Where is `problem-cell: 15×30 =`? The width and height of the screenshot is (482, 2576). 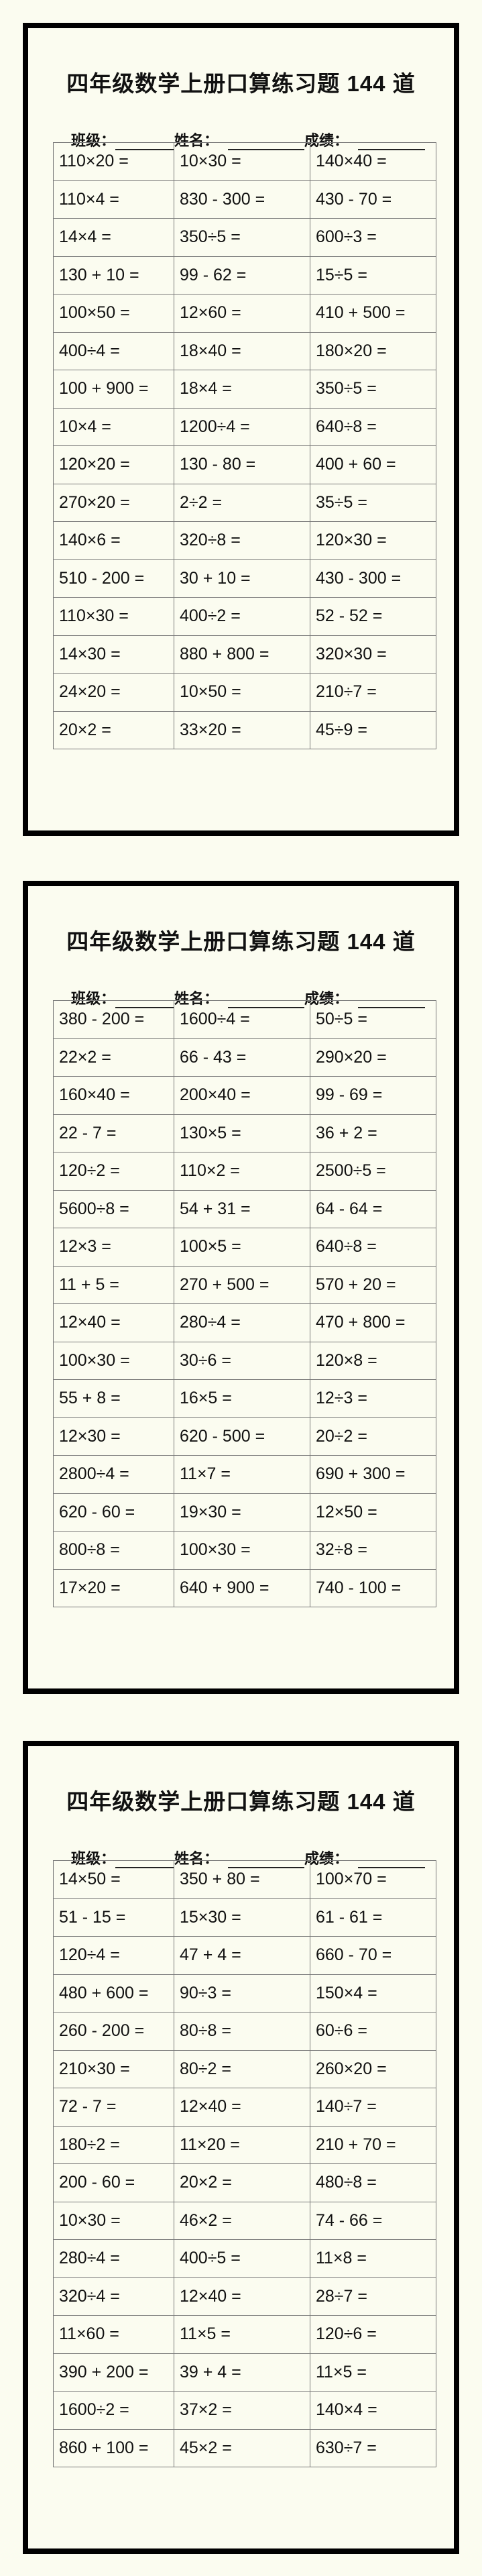 problem-cell: 15×30 = is located at coordinates (242, 1917).